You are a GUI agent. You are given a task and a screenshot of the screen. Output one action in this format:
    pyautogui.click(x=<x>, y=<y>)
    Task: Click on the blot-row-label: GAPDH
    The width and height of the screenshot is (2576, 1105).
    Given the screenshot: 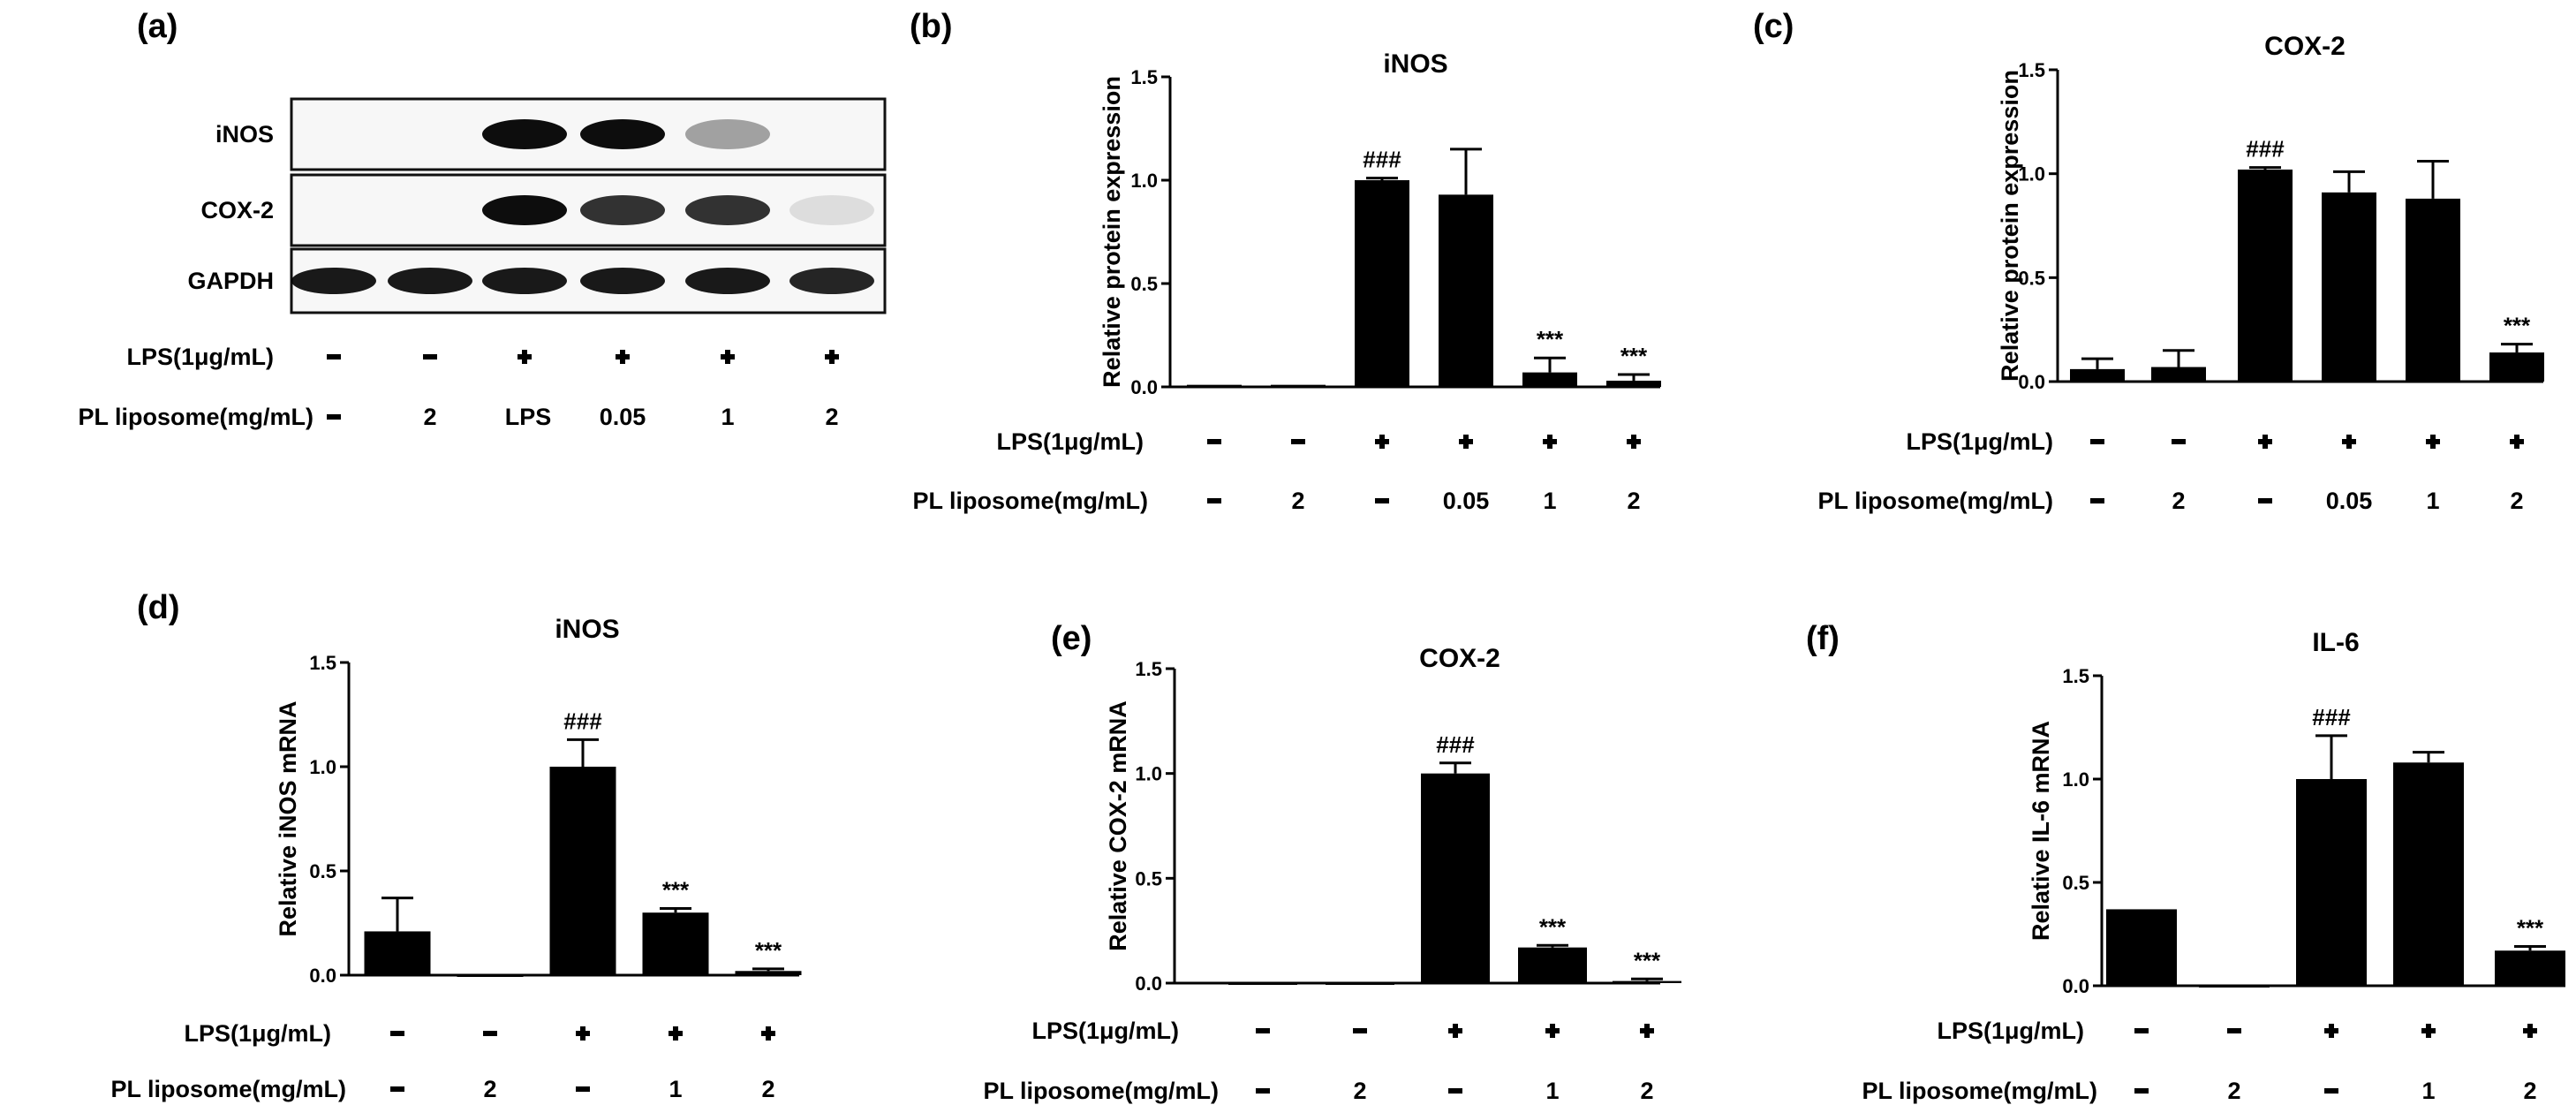 What is the action you would take?
    pyautogui.click(x=231, y=281)
    